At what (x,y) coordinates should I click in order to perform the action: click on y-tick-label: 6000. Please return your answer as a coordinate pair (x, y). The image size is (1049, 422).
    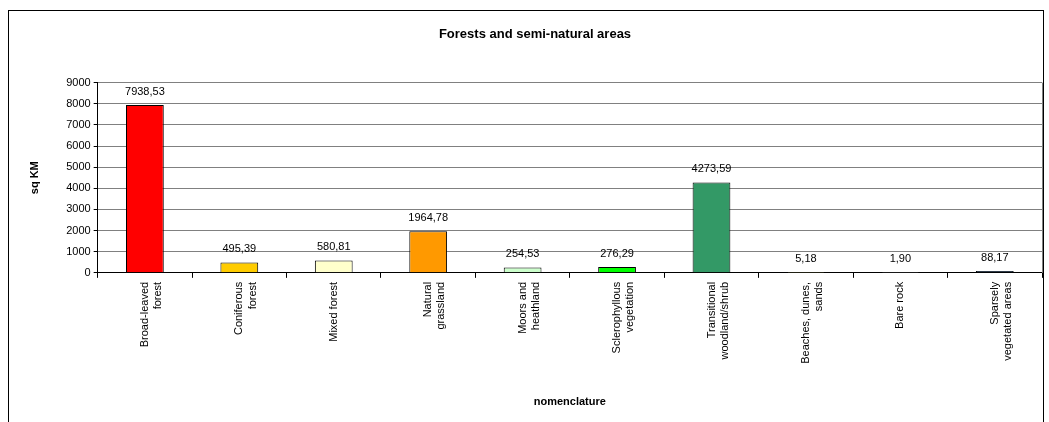
    Looking at the image, I should click on (78, 145).